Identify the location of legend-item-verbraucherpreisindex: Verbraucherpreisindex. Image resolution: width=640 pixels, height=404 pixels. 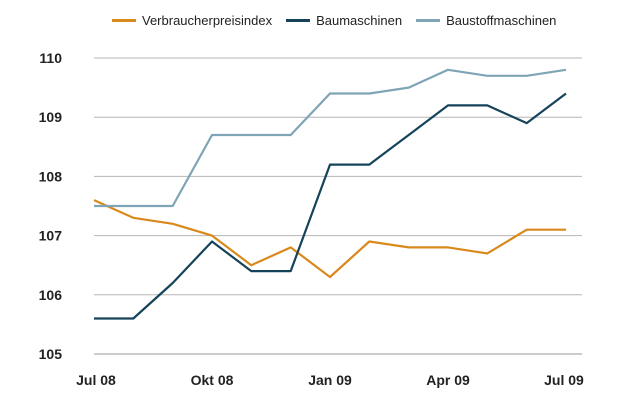
(192, 20).